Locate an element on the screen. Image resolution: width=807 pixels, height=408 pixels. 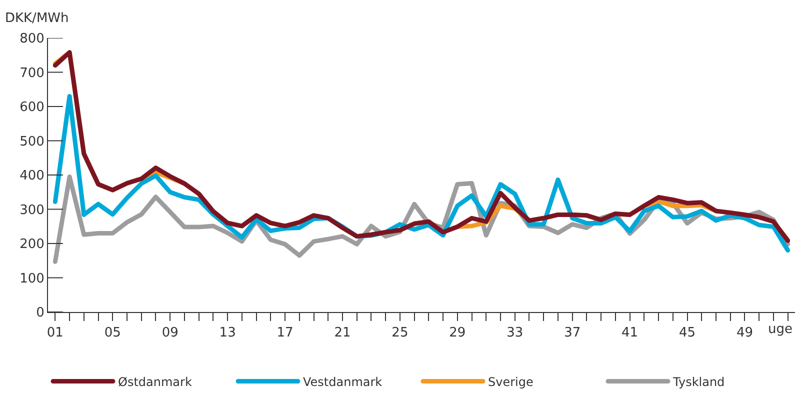
x-tick-label: 33 is located at coordinates (515, 333).